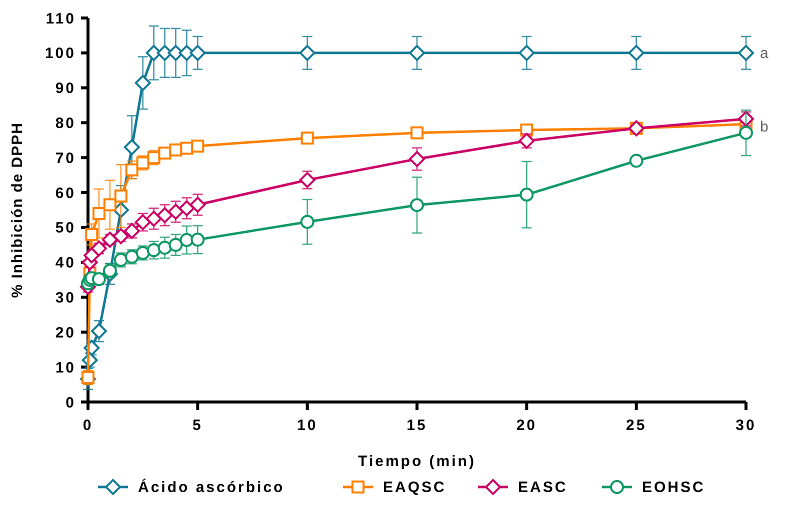  I want to click on x-axis-title: Tiempo (min), so click(417, 461).